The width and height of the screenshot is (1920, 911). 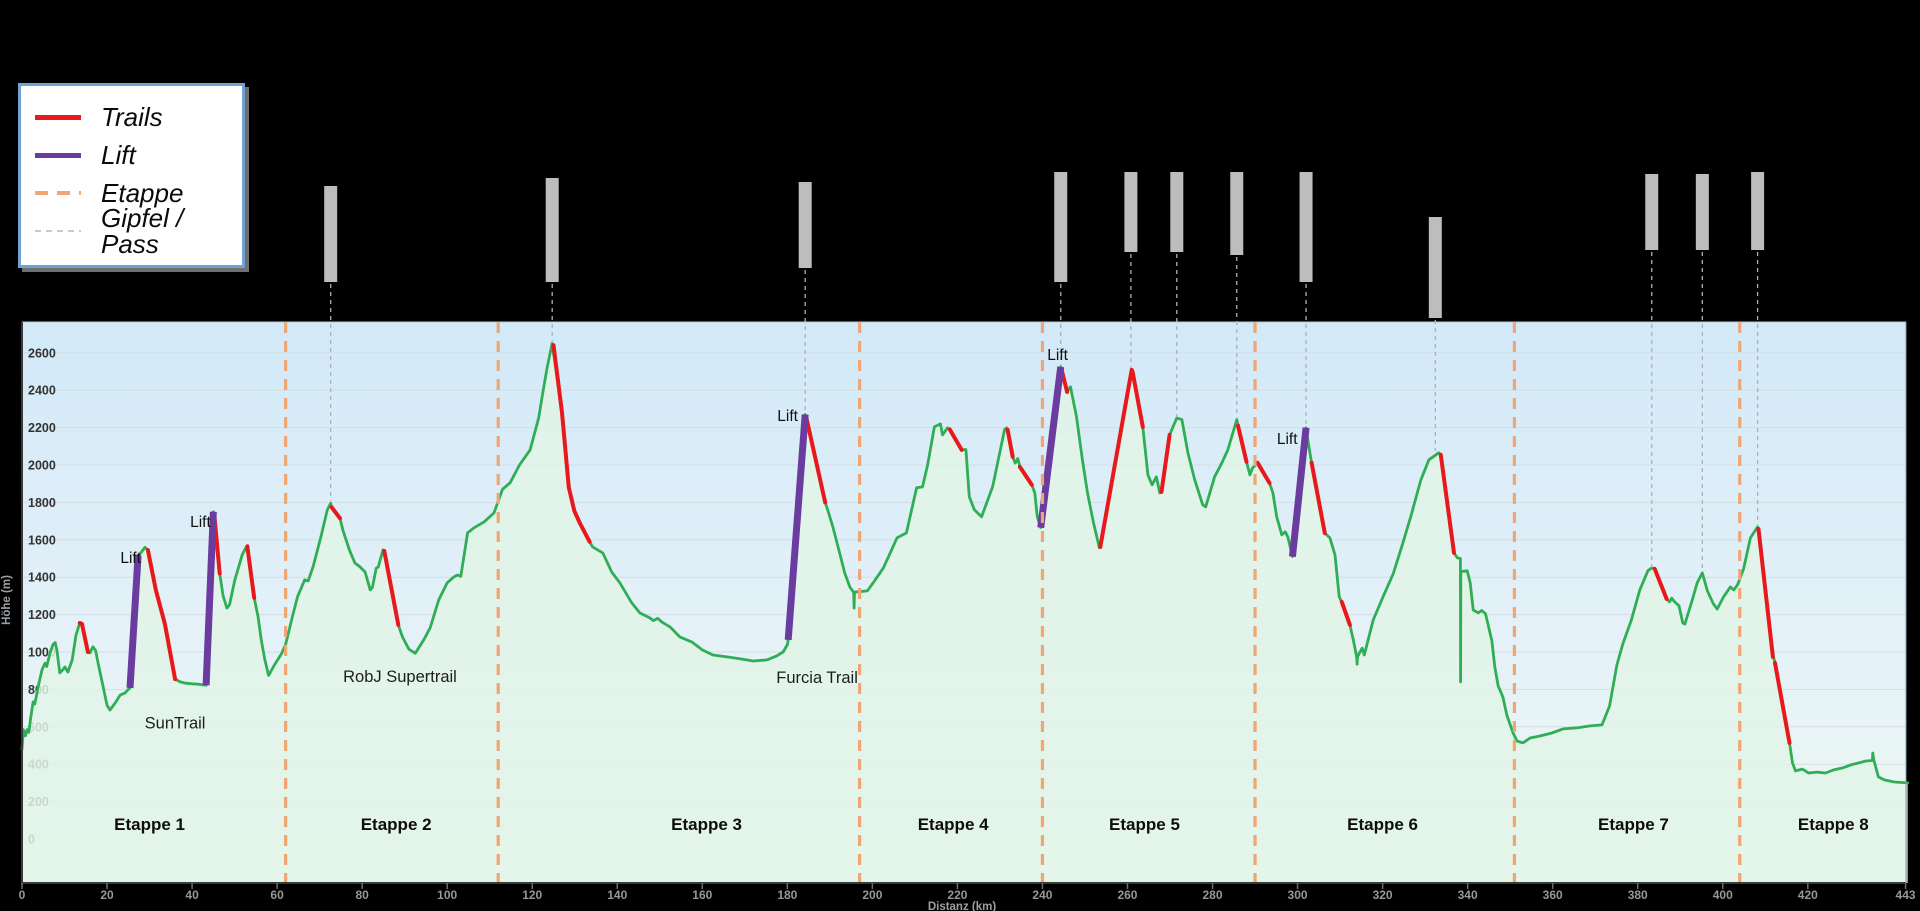 What do you see at coordinates (42, 391) in the screenshot?
I see `y-axis-tick-label-2400: 2400` at bounding box center [42, 391].